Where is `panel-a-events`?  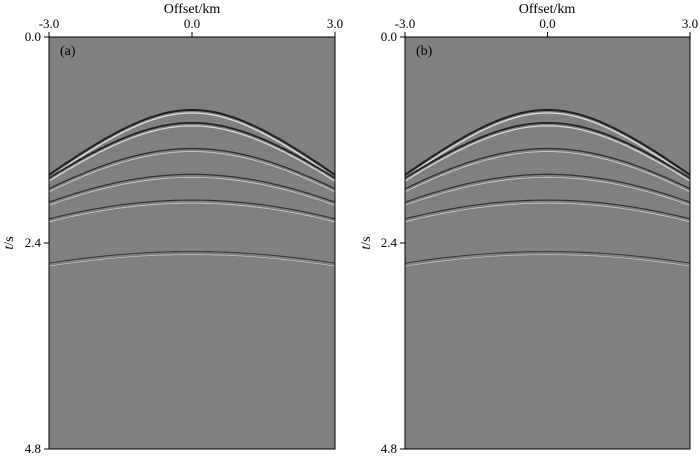
panel-a-events is located at coordinates (192, 188).